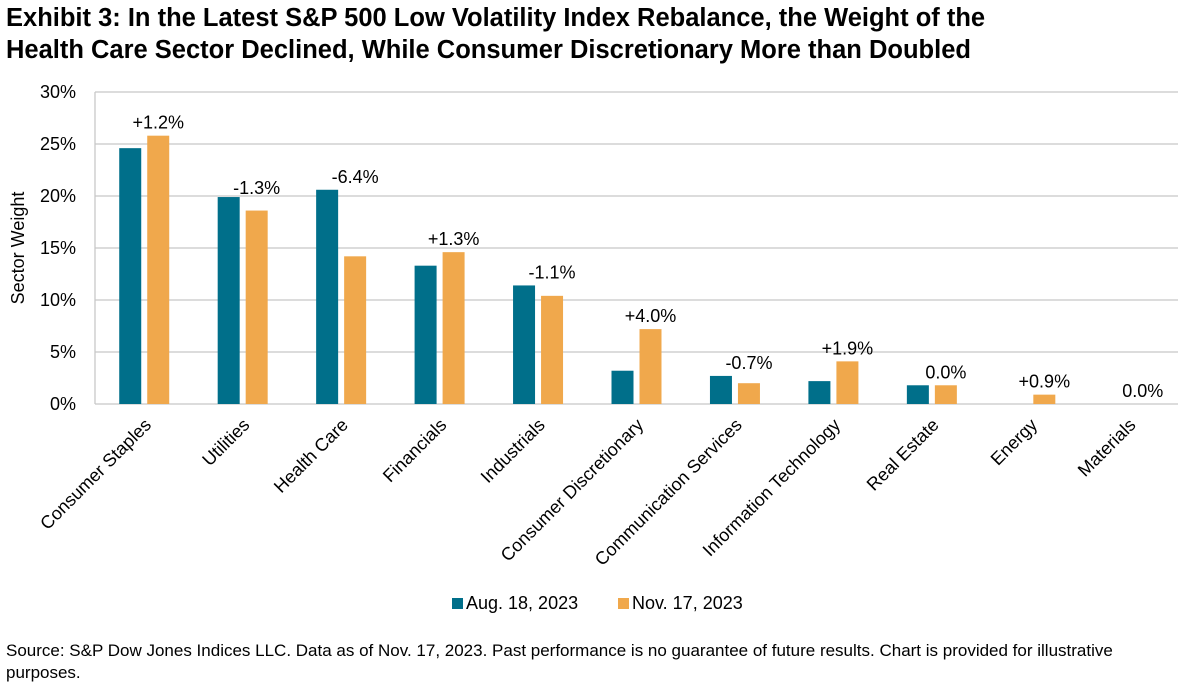 Image resolution: width=1187 pixels, height=692 pixels. I want to click on data-label: +1.3%, so click(454, 239).